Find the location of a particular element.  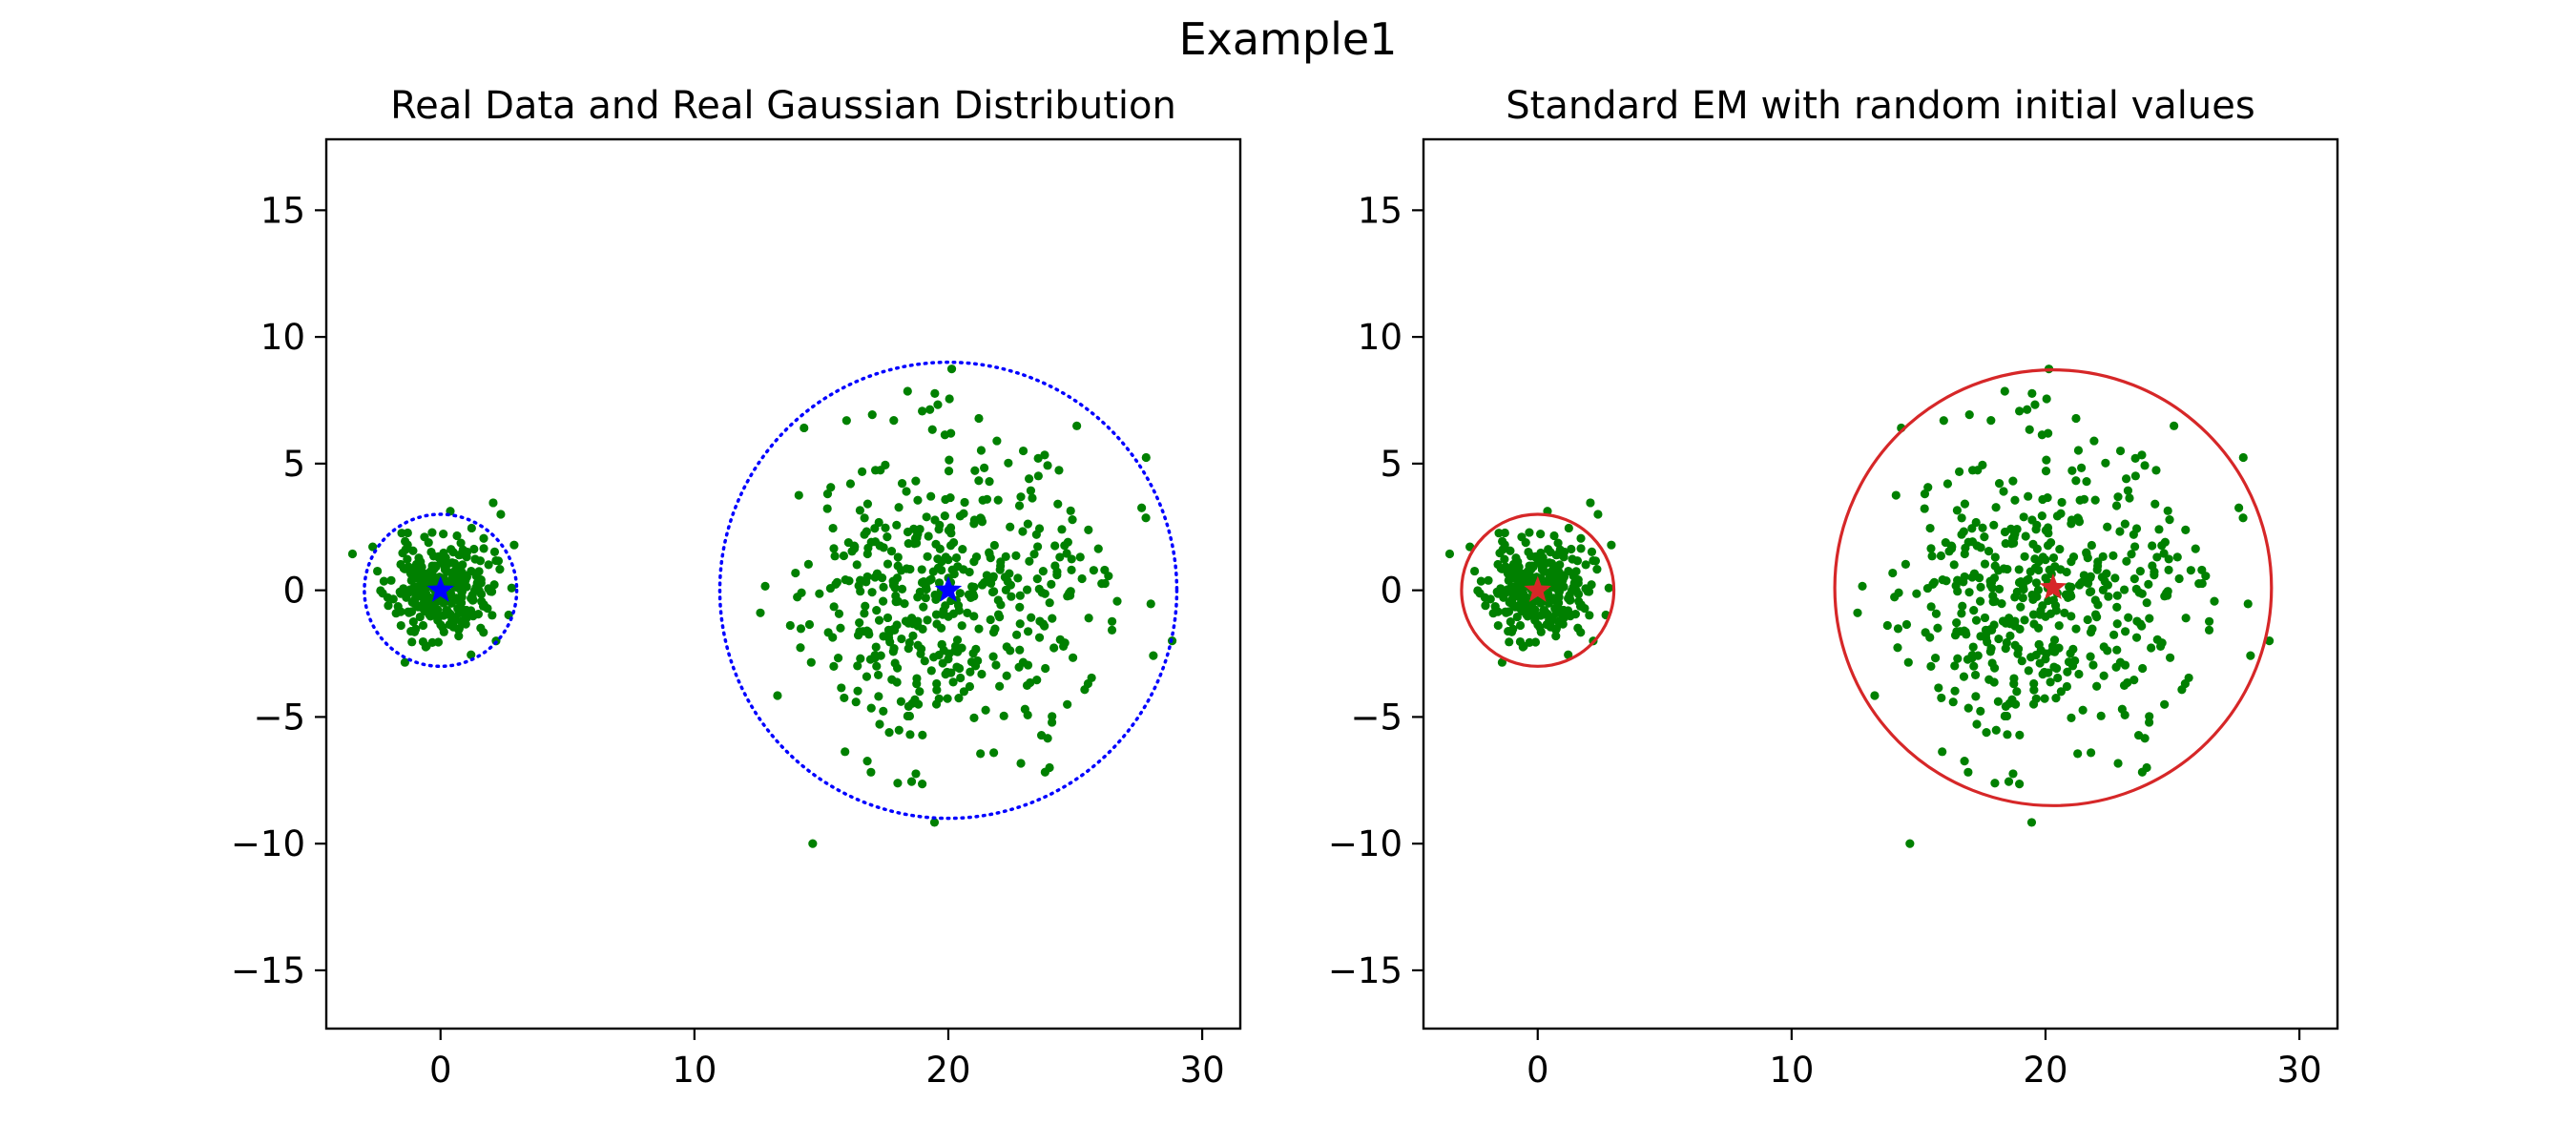

x-tick-label: 10 is located at coordinates (1791, 1070).